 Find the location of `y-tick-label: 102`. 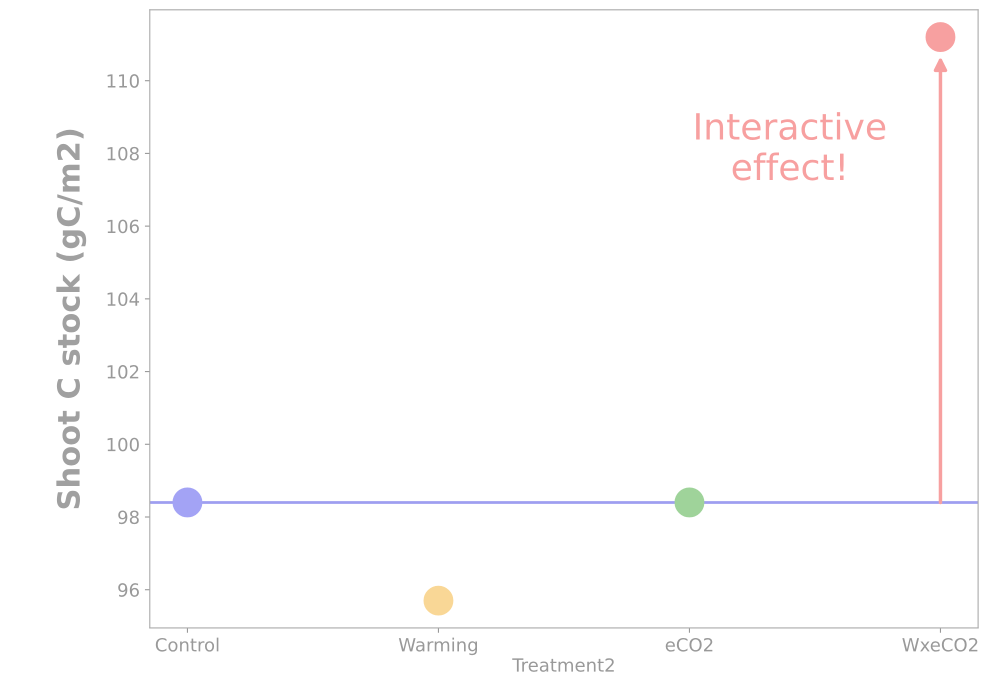

y-tick-label: 102 is located at coordinates (123, 372).